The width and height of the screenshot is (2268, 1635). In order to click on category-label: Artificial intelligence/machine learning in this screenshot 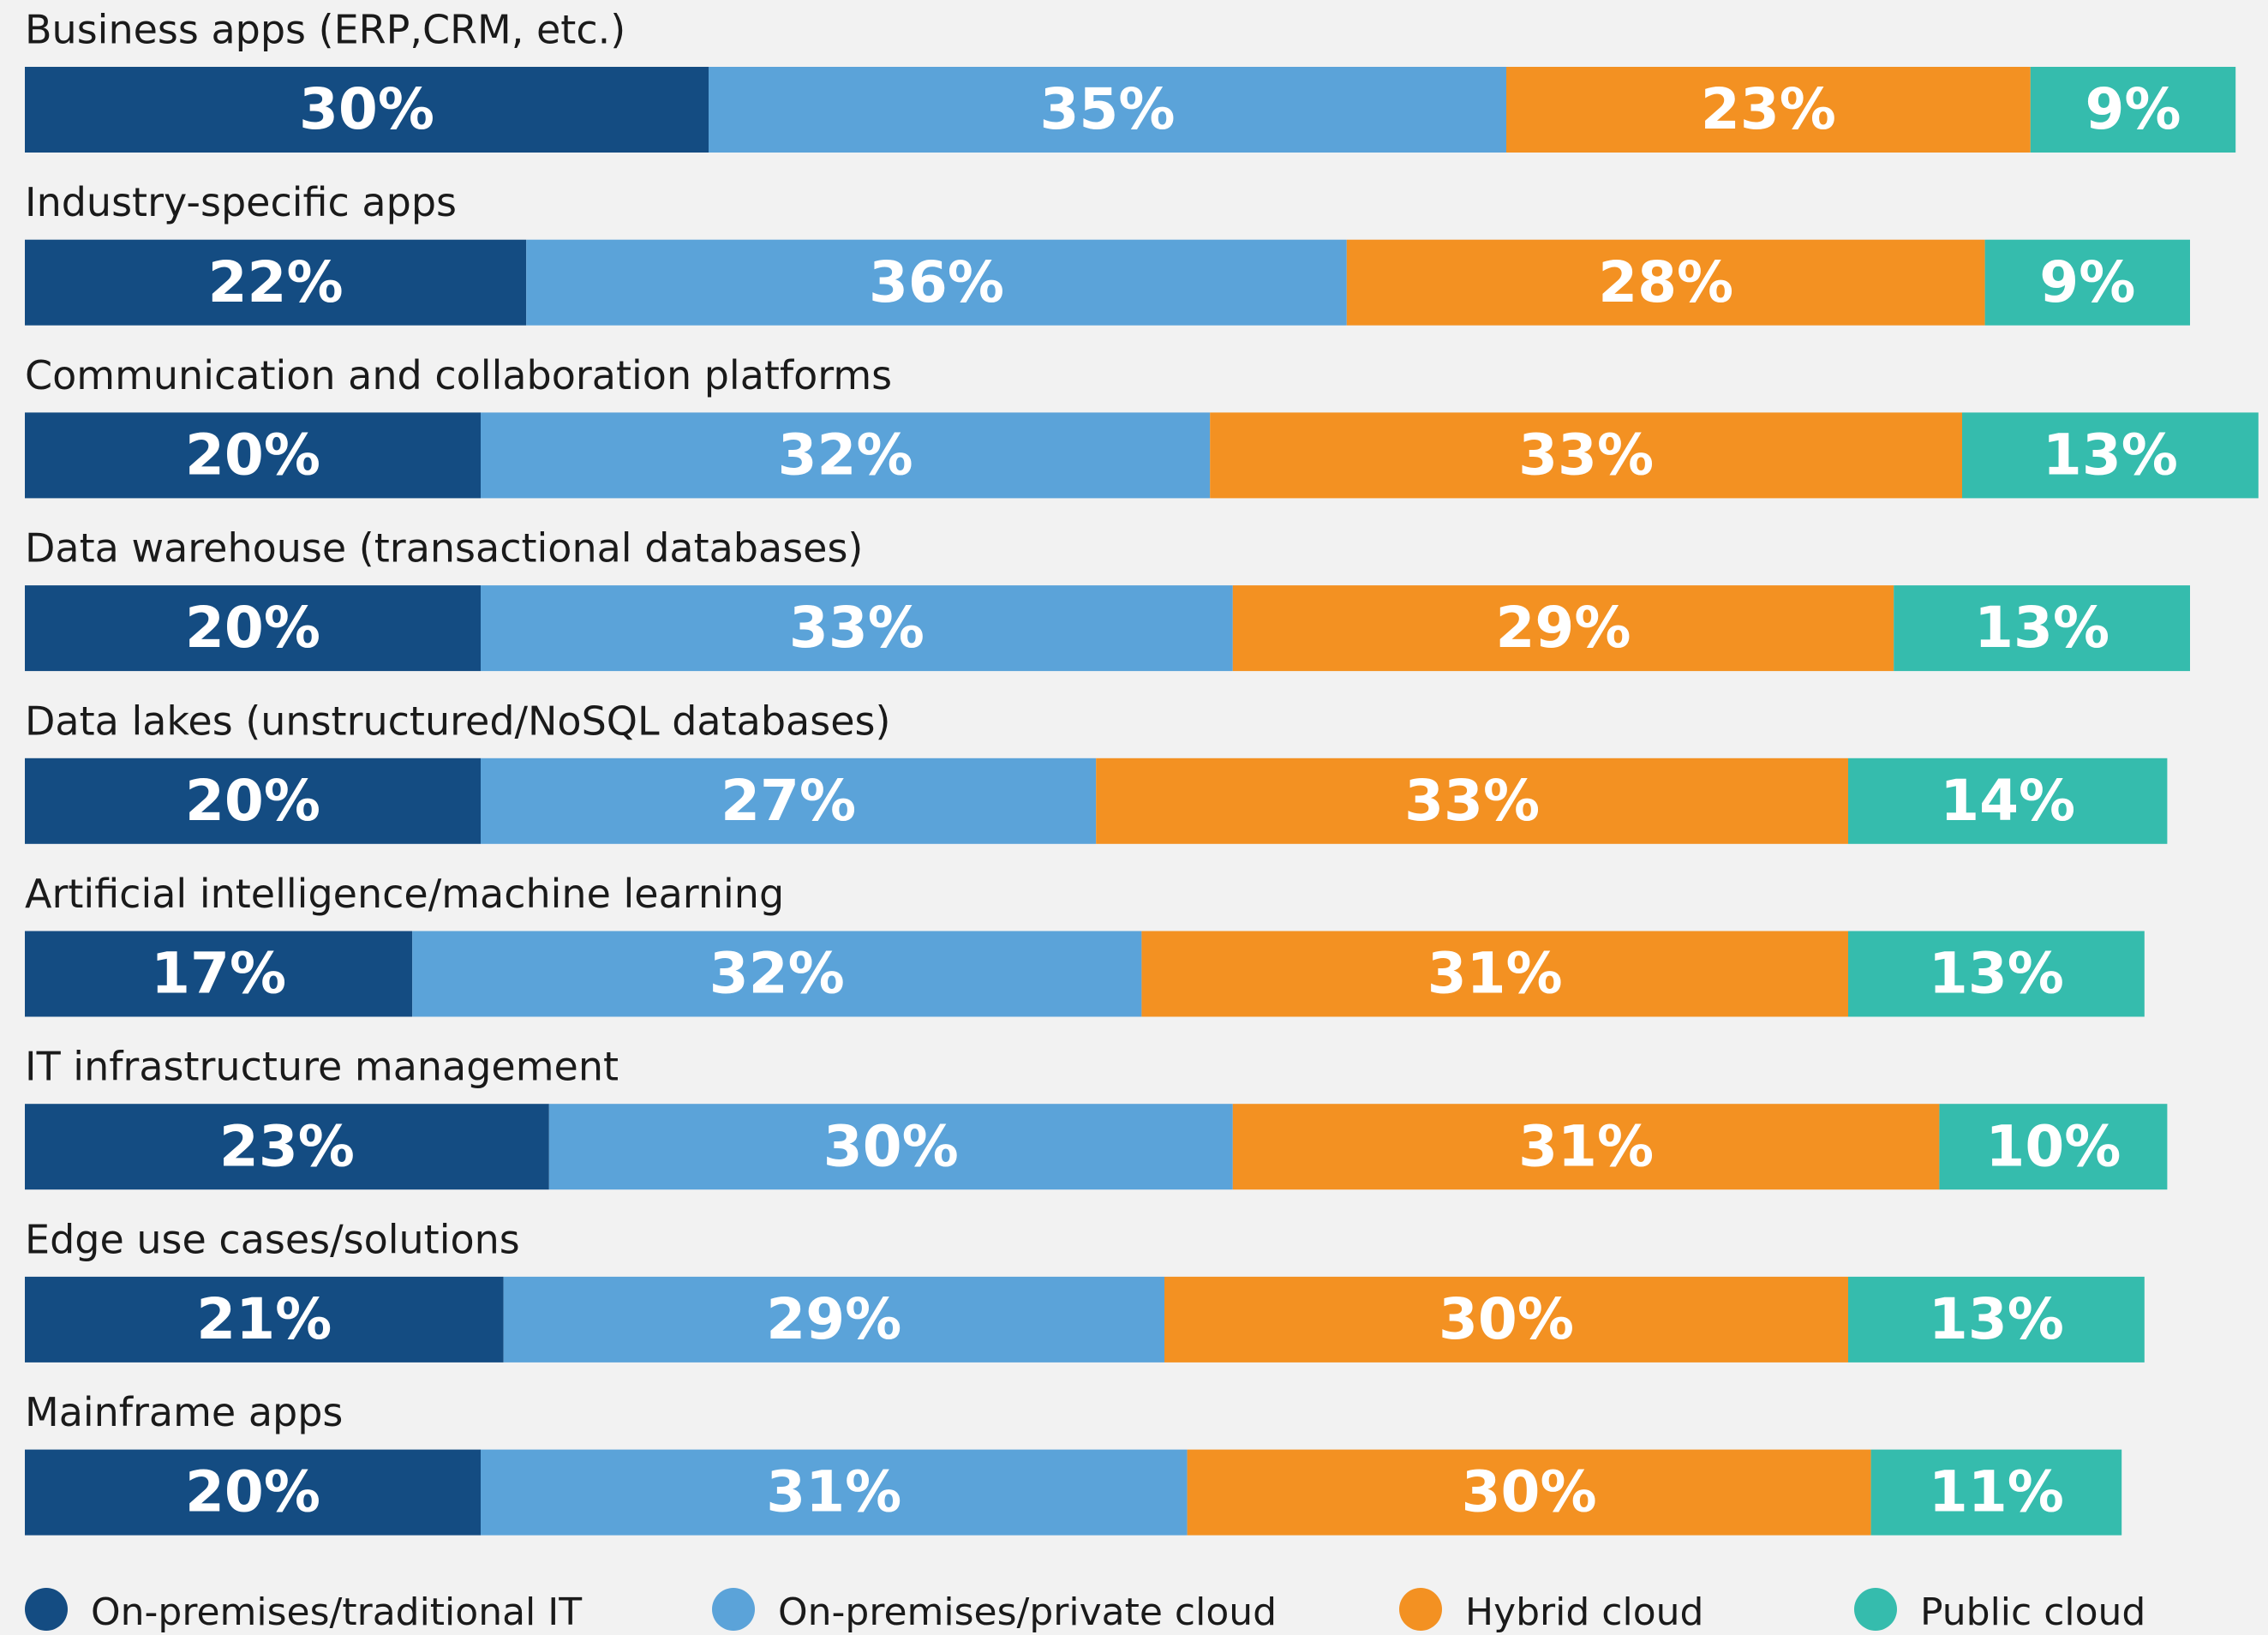, I will do `click(404, 894)`.